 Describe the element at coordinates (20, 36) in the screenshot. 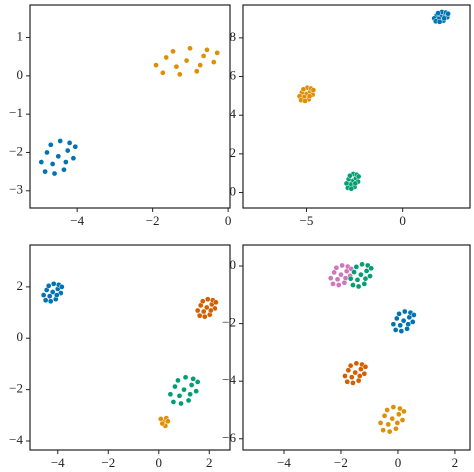

I see `y-tick-label: 1` at that location.